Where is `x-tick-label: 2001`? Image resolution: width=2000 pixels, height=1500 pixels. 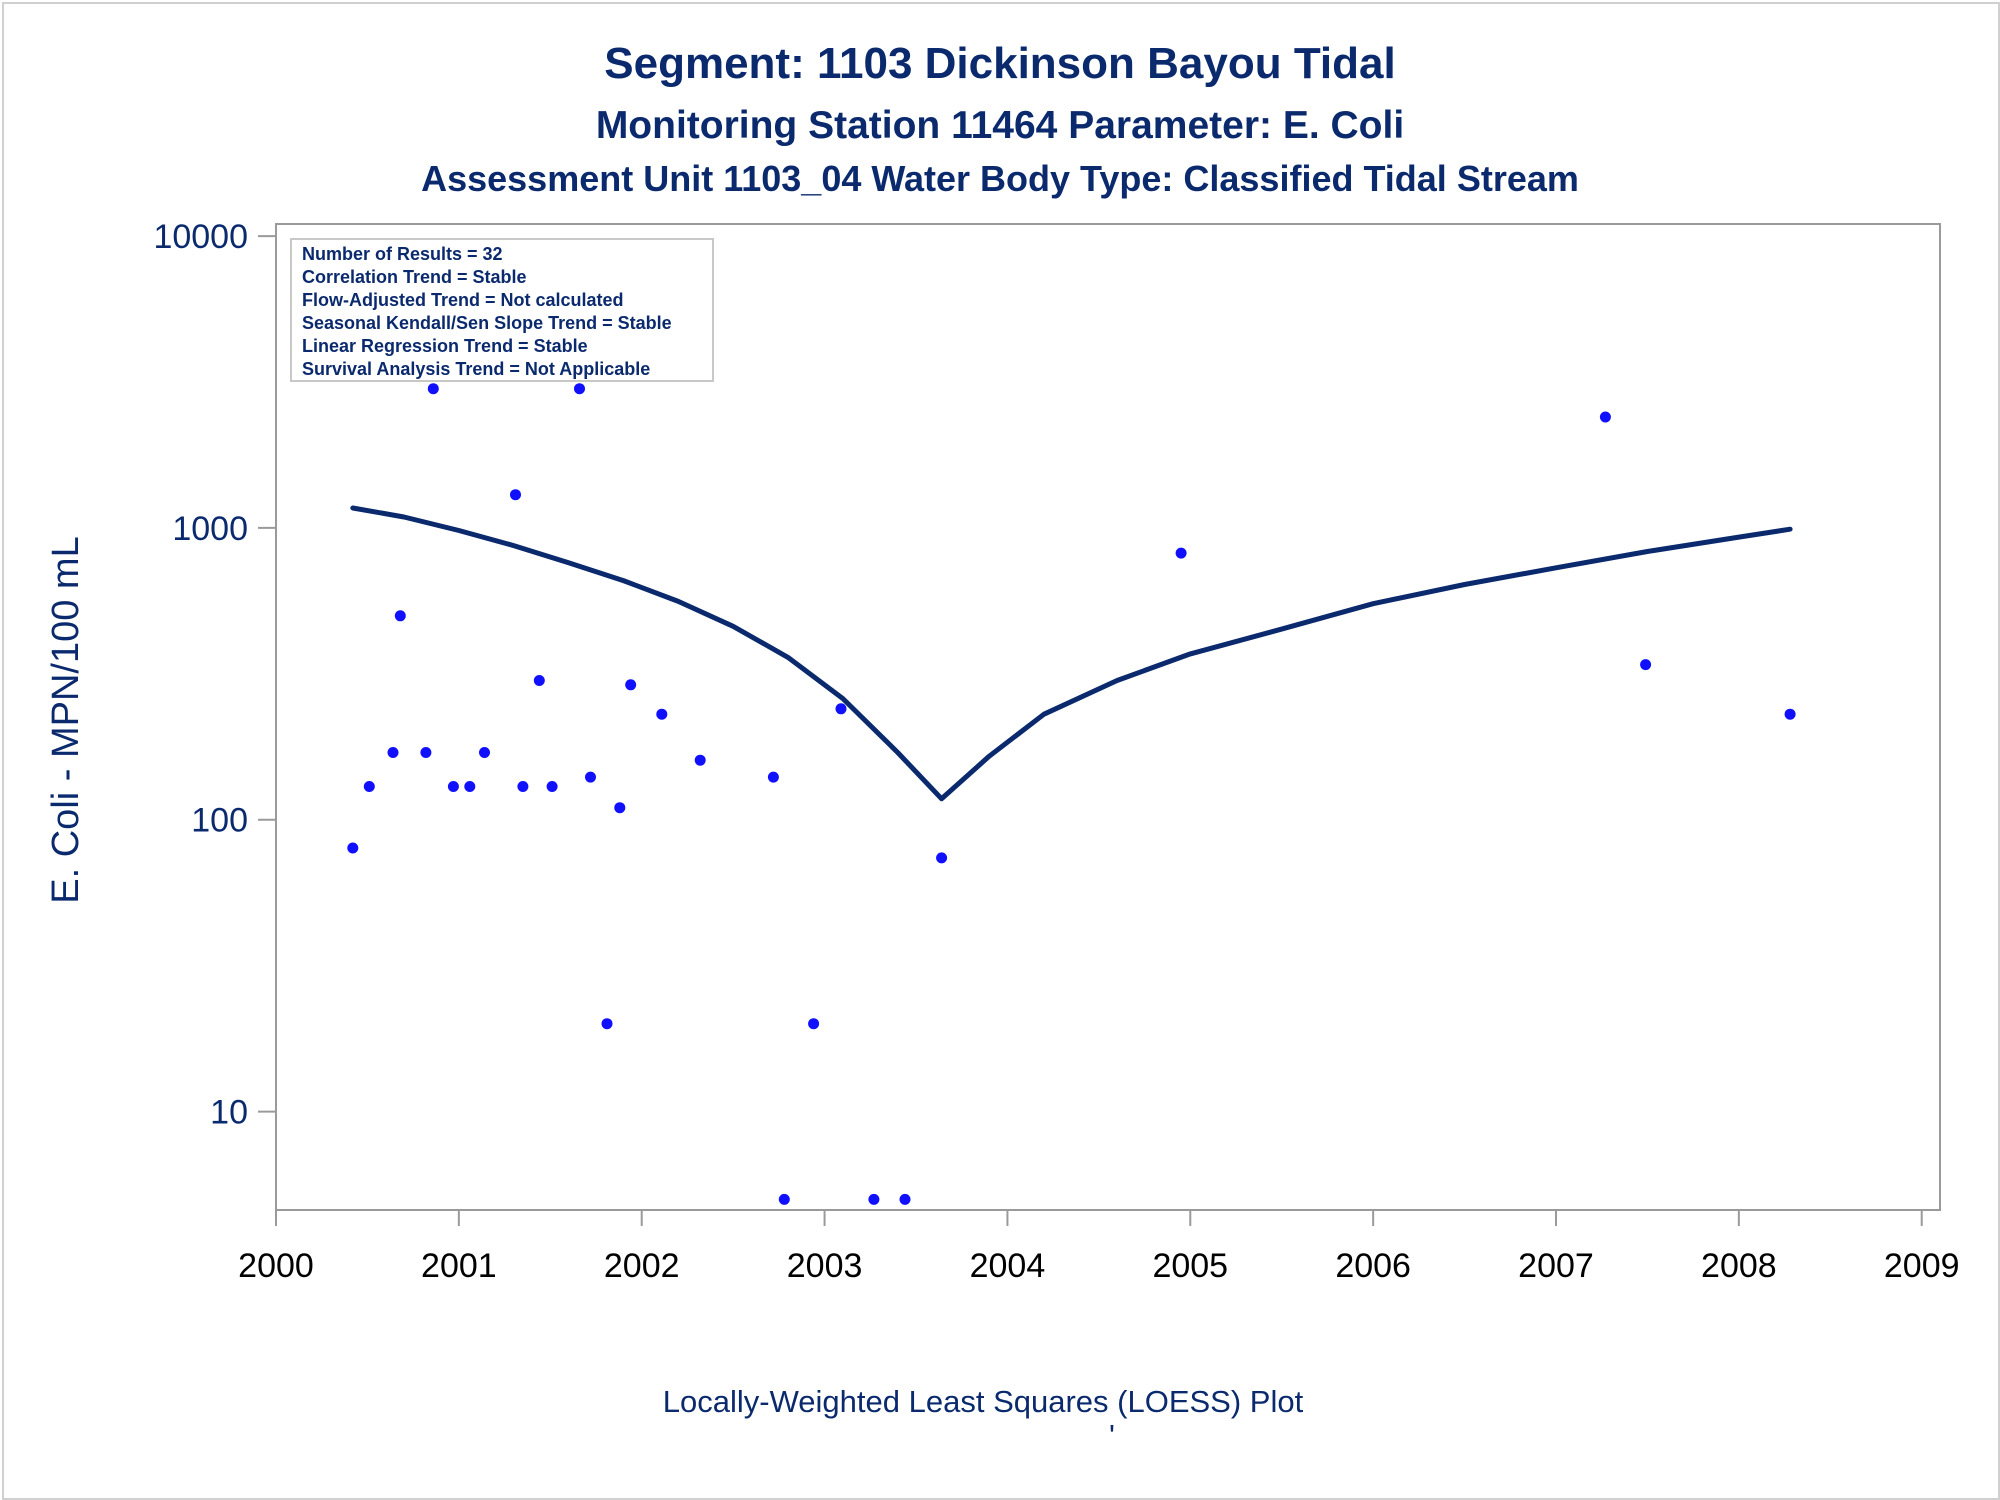
x-tick-label: 2001 is located at coordinates (459, 1266).